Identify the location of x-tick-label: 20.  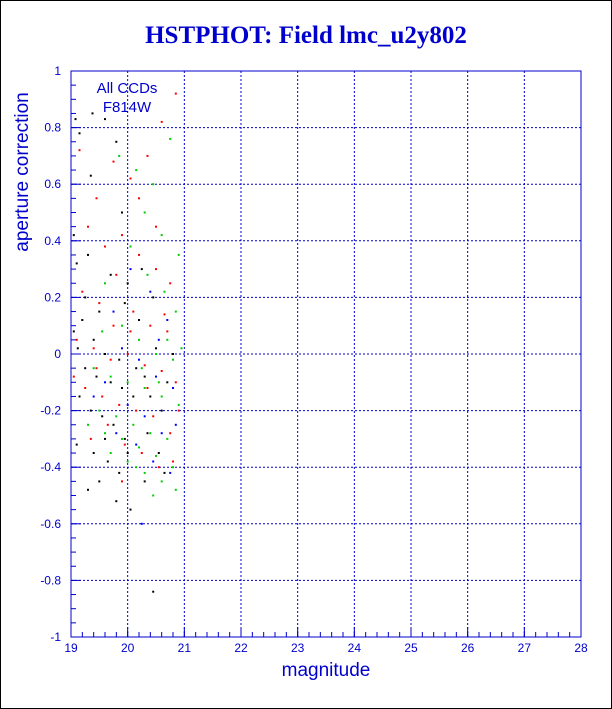
(128, 648).